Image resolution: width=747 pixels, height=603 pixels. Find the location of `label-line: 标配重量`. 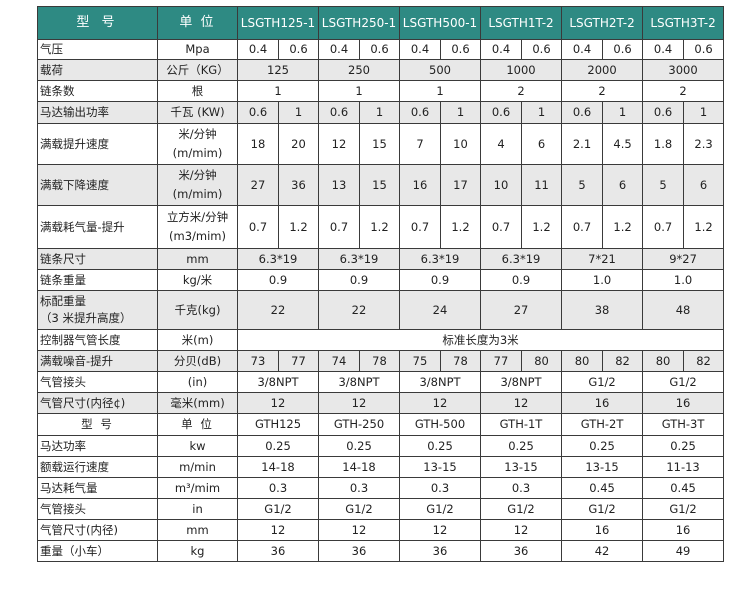

label-line: 标配重量 is located at coordinates (63, 301).